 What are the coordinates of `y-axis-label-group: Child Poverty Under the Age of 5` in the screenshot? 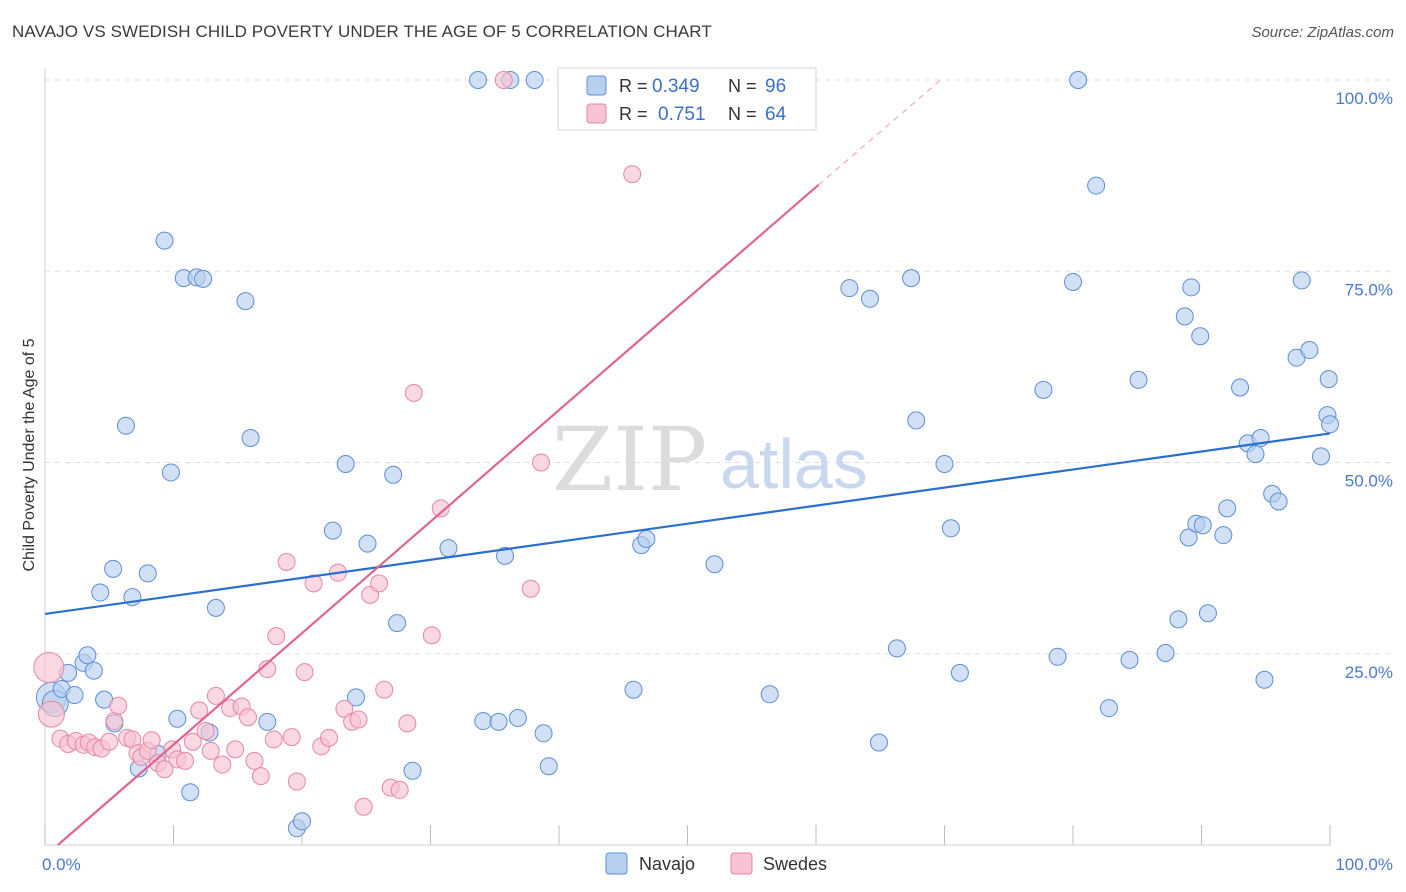 It's located at (29, 454).